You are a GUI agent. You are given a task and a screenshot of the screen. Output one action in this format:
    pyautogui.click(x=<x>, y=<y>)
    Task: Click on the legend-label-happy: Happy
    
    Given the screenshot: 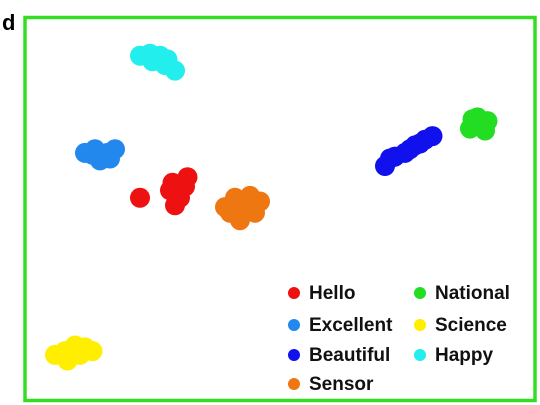 What is the action you would take?
    pyautogui.click(x=464, y=355)
    